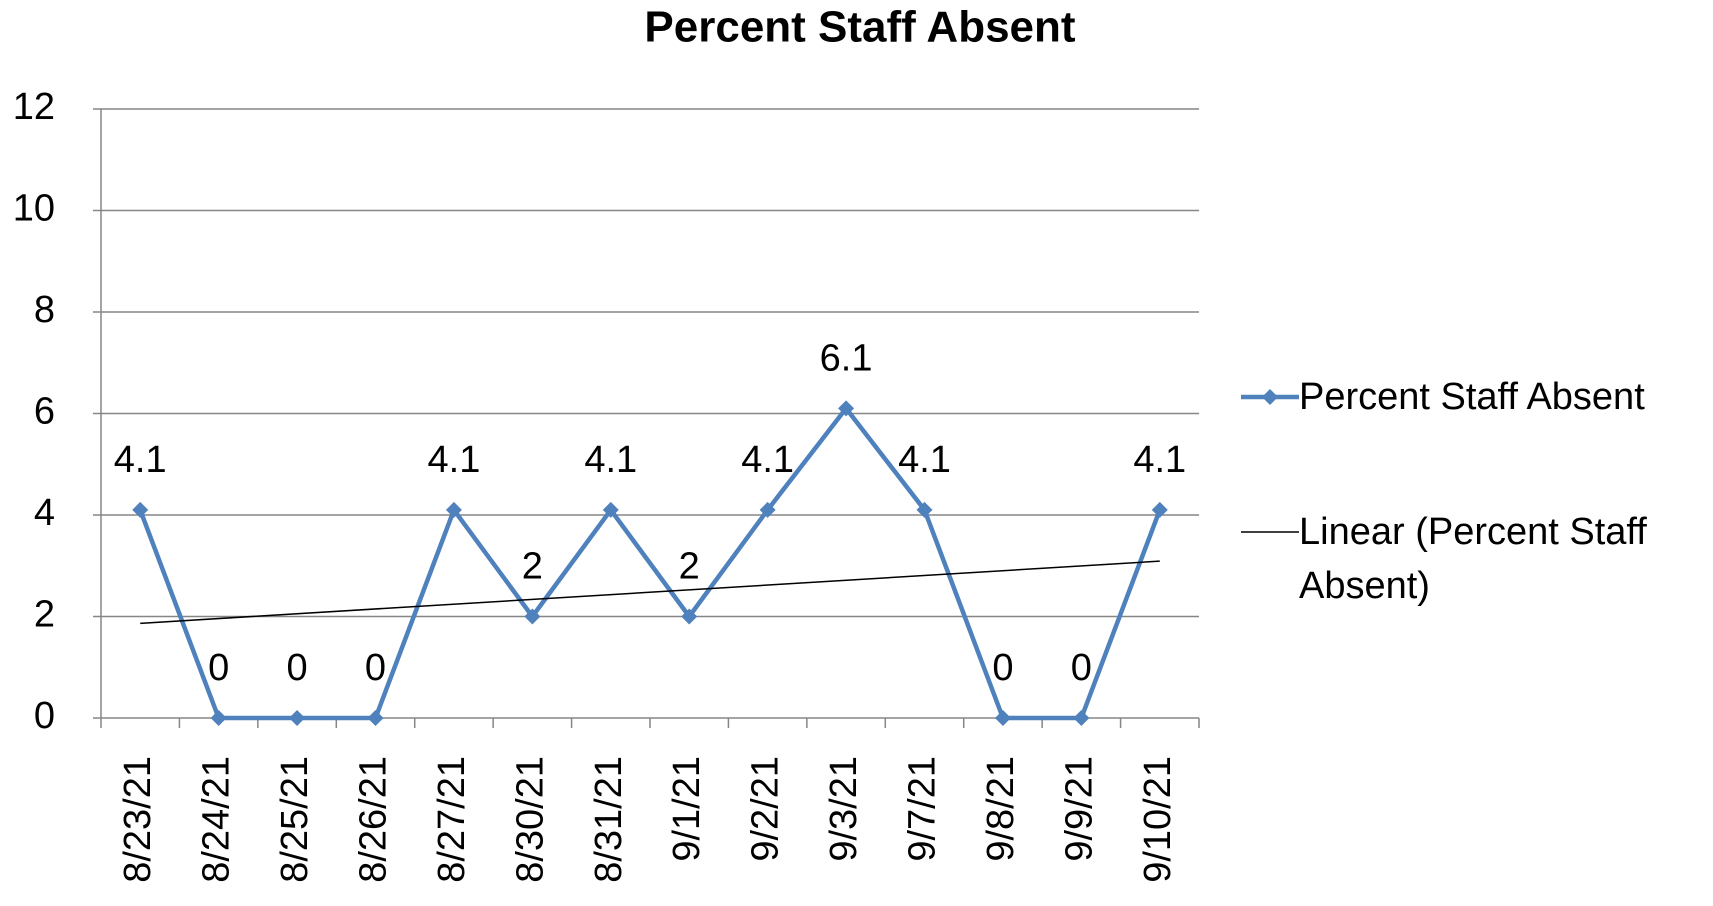  I want to click on legend-entry: Percent Staff Absent, so click(1476, 397).